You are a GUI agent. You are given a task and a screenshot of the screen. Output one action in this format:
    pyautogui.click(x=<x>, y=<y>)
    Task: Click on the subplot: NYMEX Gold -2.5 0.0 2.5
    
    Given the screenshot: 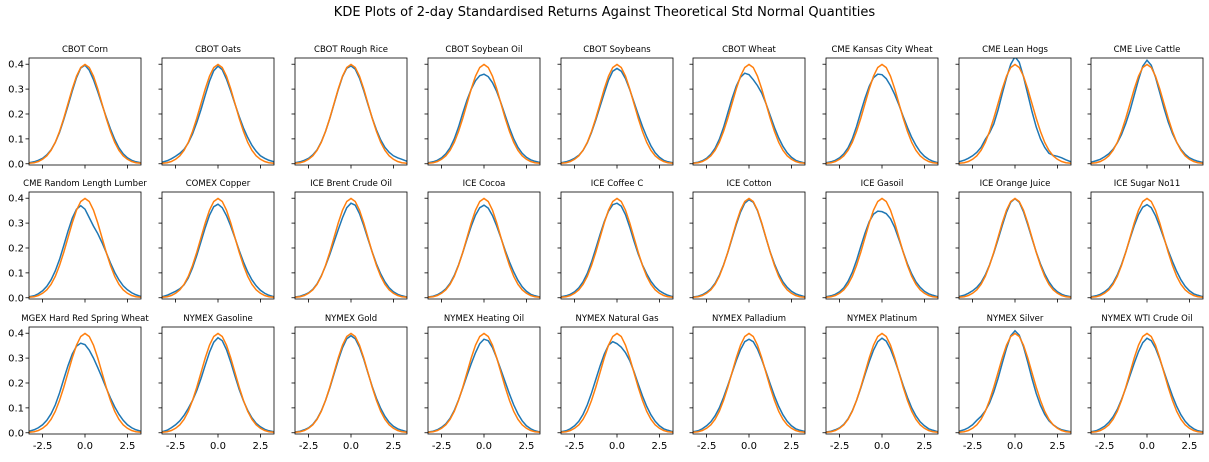 What is the action you would take?
    pyautogui.click(x=349, y=383)
    